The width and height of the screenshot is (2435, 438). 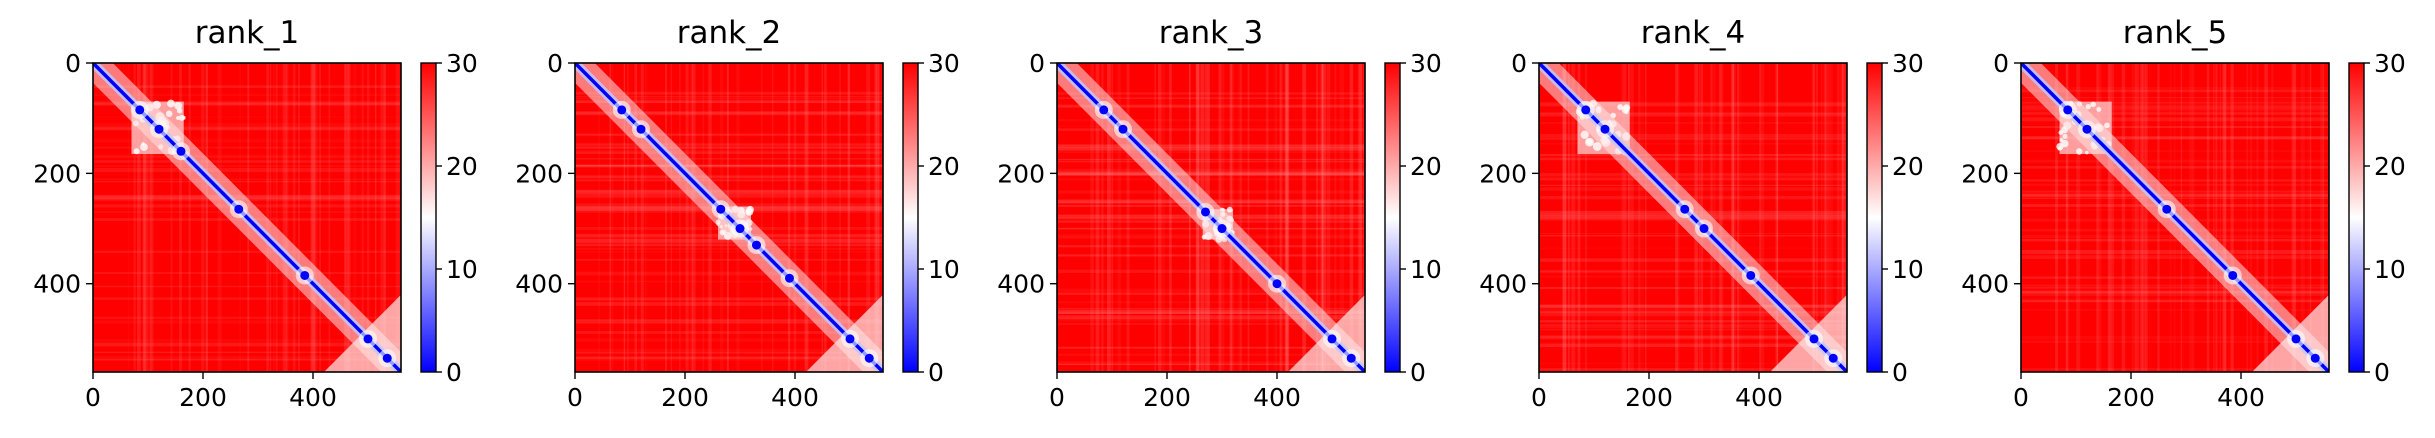 I want to click on y-tick-label: 200, so click(x=1503, y=173).